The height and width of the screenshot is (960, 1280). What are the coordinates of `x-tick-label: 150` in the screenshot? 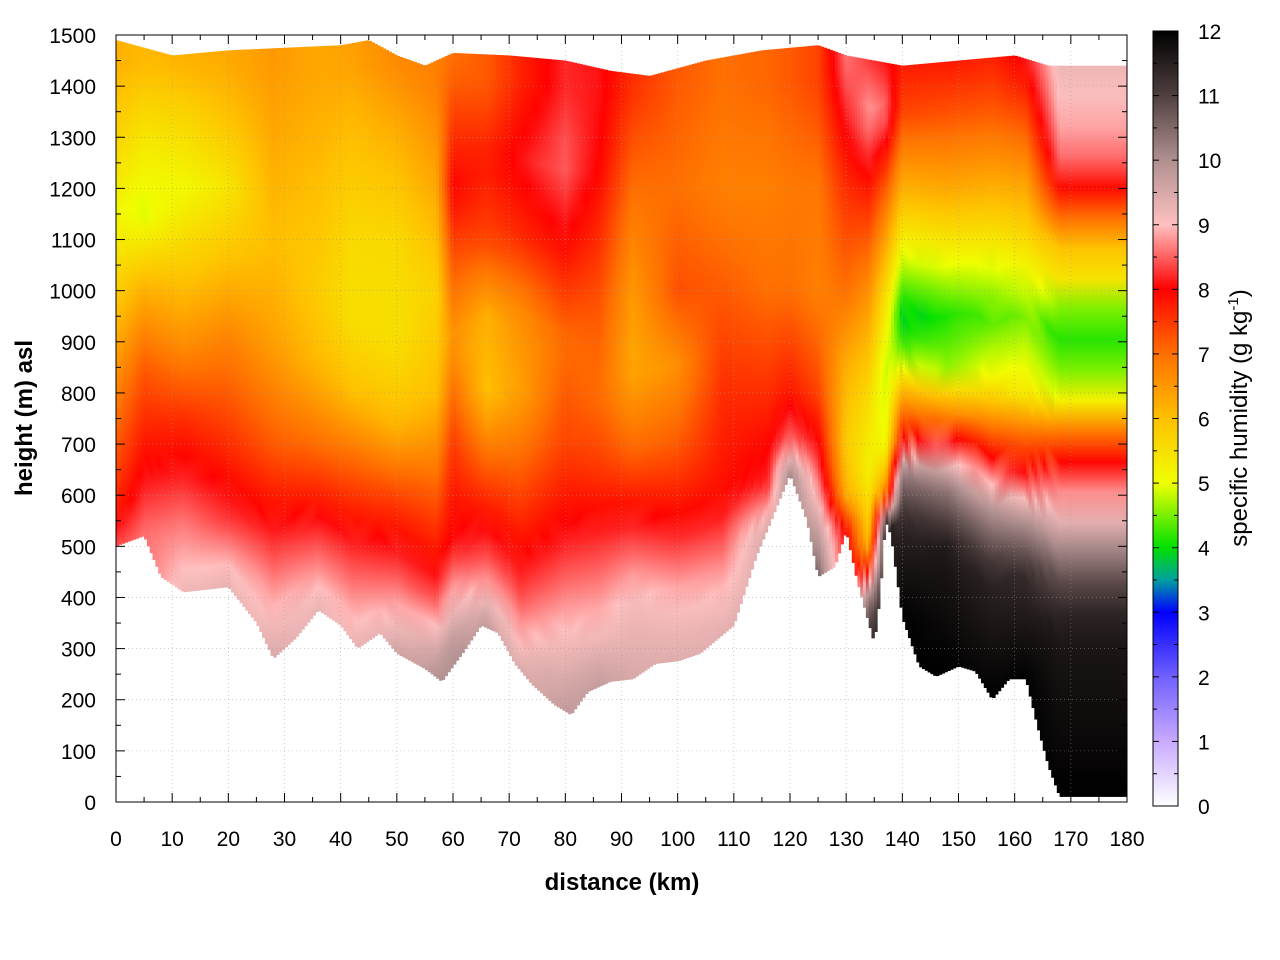 It's located at (958, 839).